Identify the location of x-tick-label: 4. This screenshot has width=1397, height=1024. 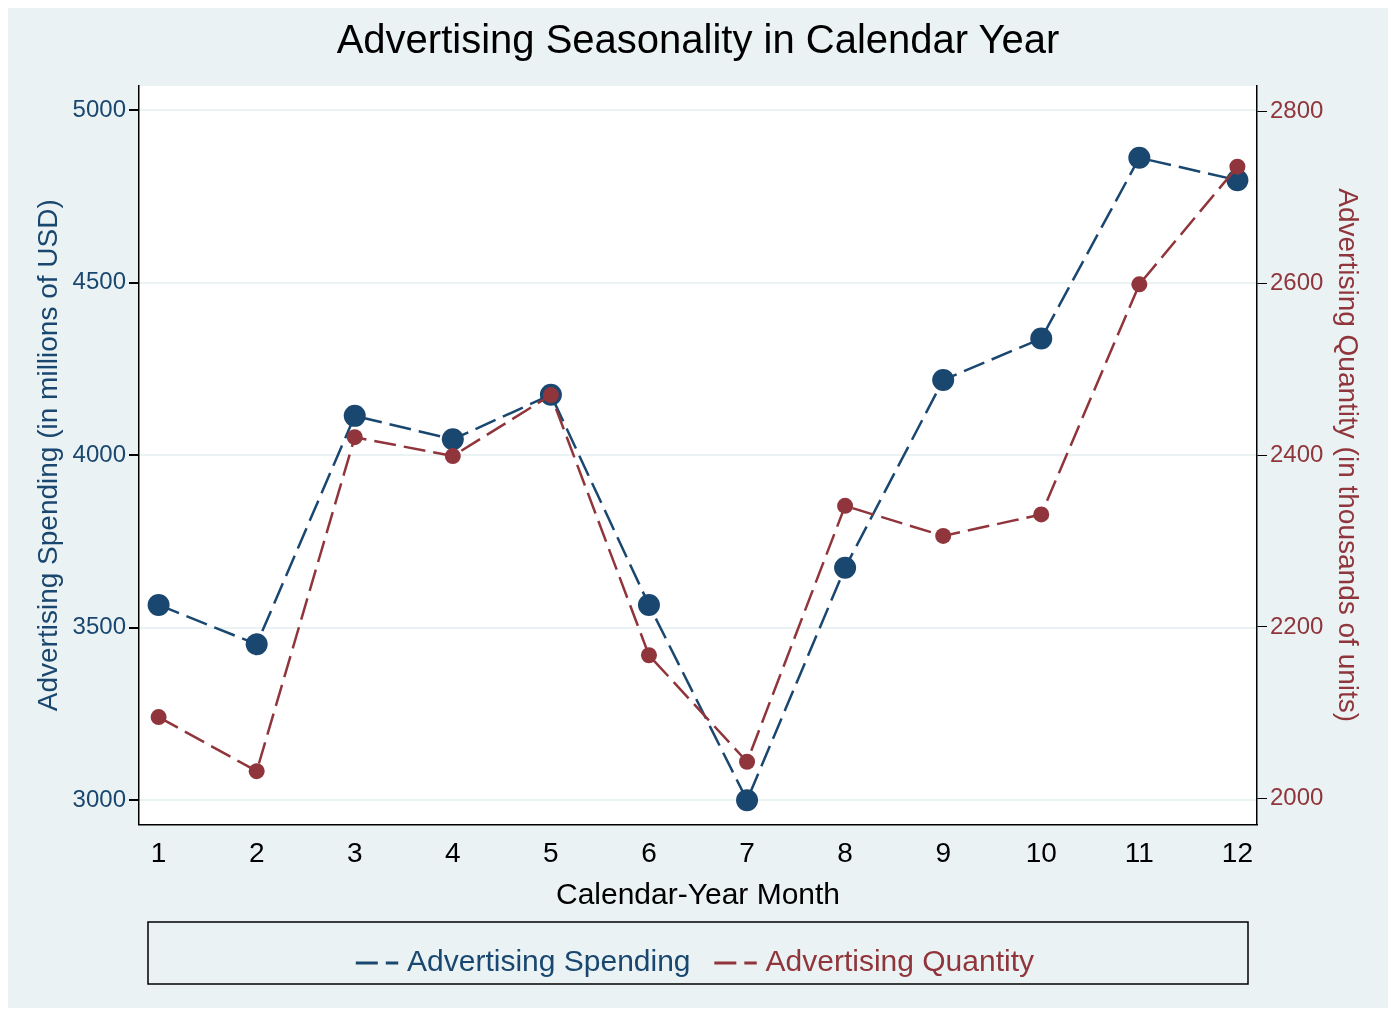
(453, 852).